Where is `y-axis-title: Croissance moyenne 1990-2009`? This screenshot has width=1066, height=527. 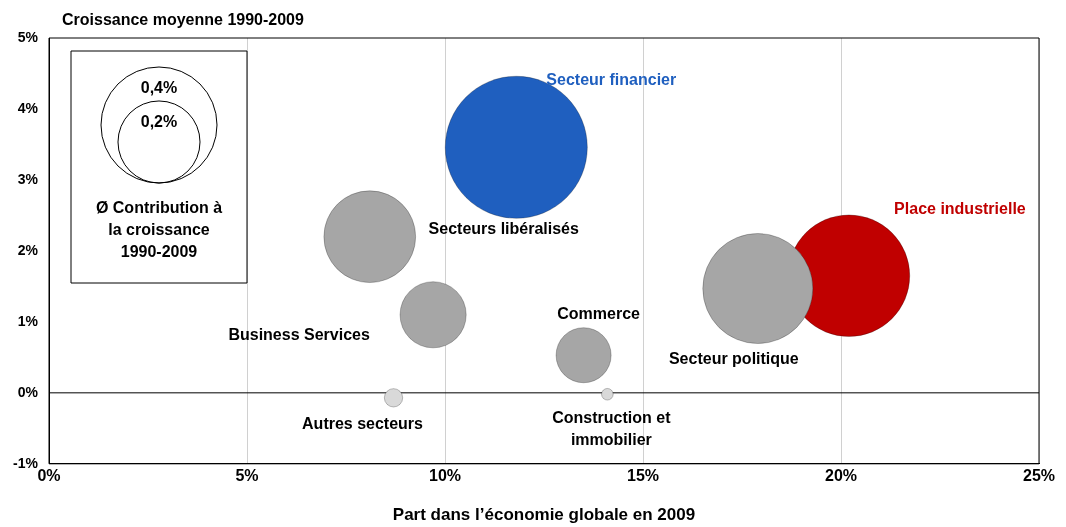 y-axis-title: Croissance moyenne 1990-2009 is located at coordinates (183, 20).